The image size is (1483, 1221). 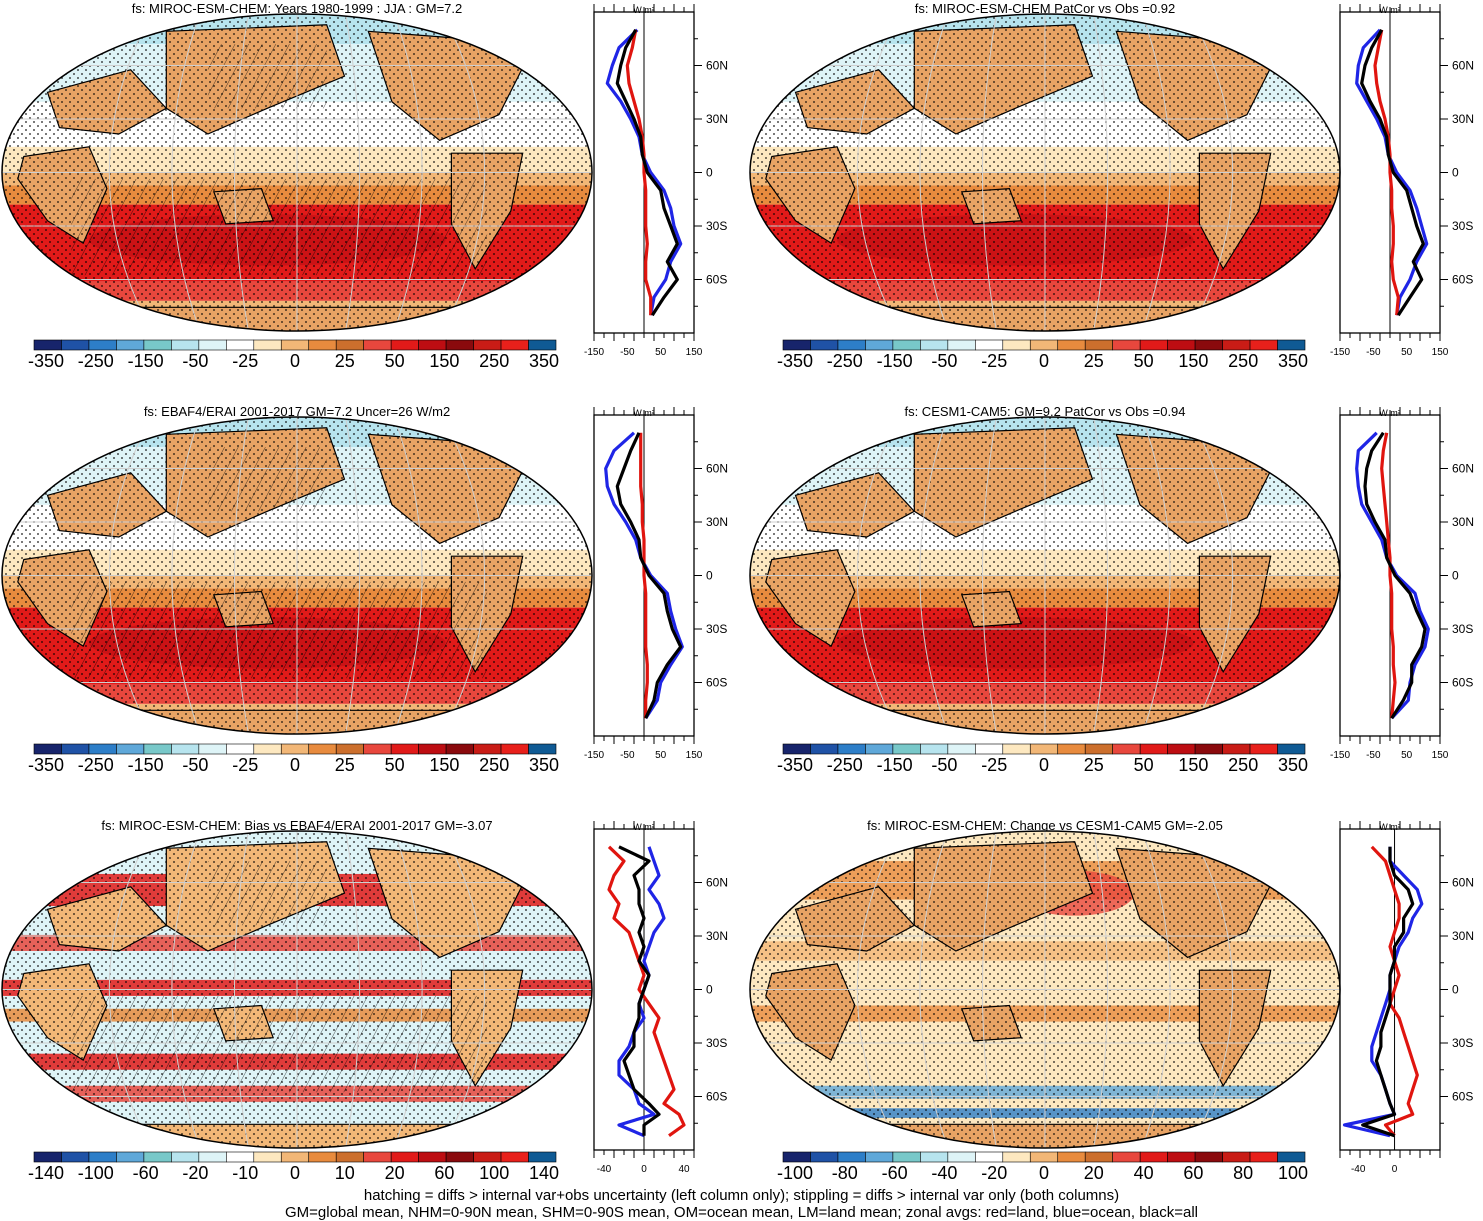 I want to click on colorbar-label: -350, so click(x=795, y=361).